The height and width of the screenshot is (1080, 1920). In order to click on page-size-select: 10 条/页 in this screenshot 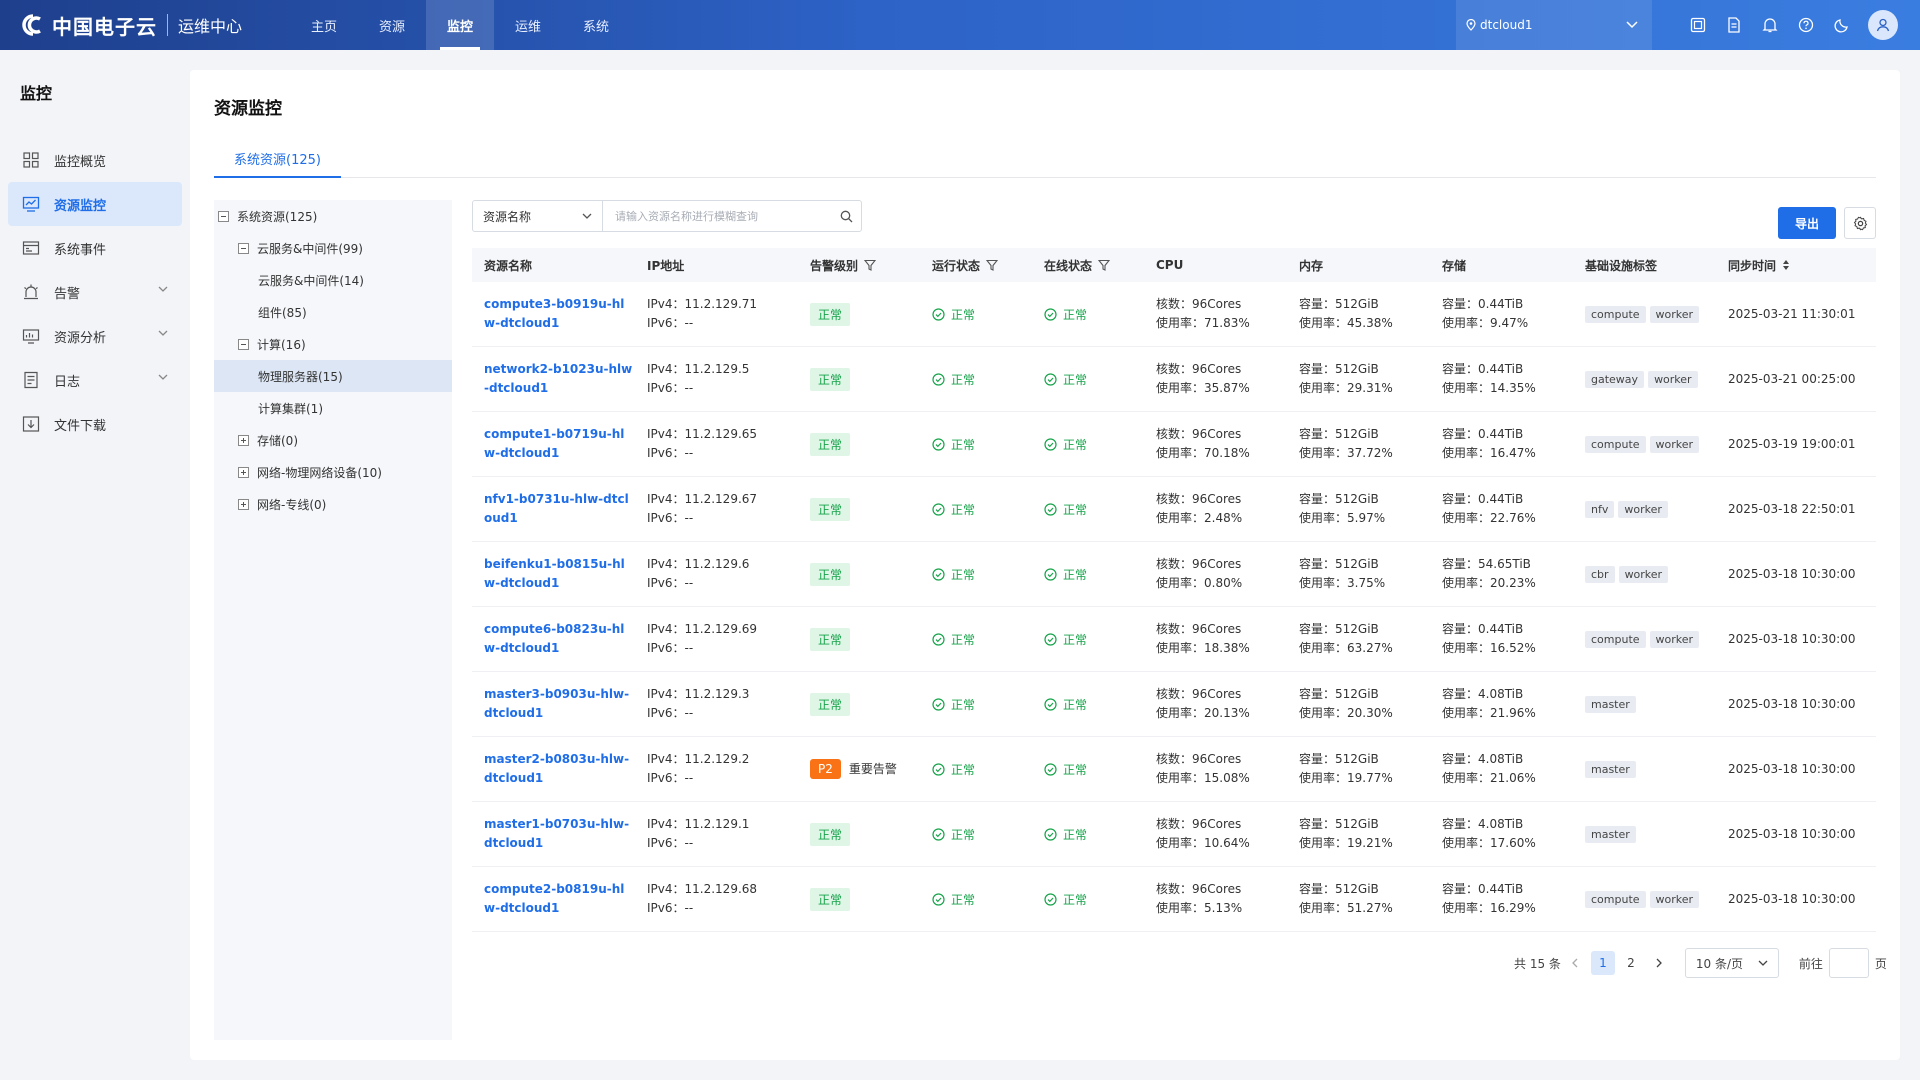, I will do `click(1731, 963)`.